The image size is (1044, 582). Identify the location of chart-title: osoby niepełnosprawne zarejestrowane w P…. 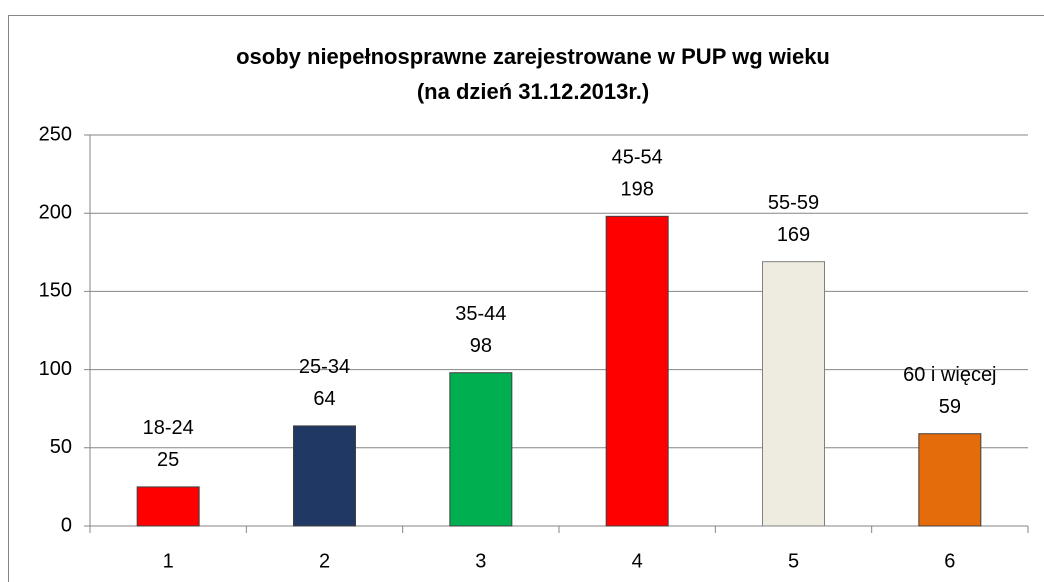
(533, 56).